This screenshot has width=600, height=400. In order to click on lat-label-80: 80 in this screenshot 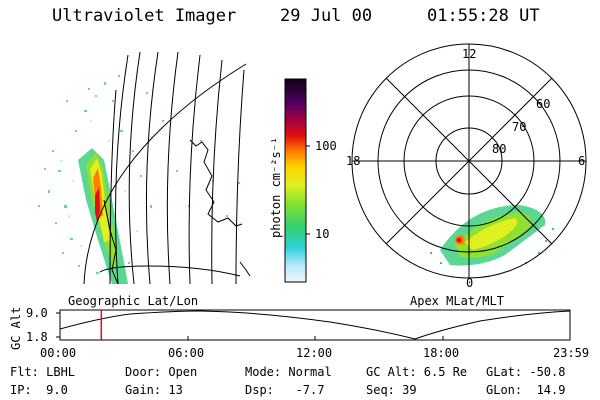, I will do `click(499, 149)`.